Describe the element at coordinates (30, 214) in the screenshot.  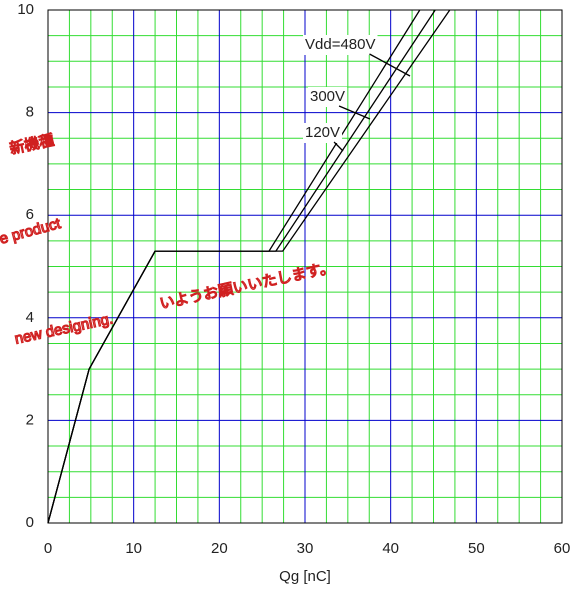
I see `y-tick-label: 6` at that location.